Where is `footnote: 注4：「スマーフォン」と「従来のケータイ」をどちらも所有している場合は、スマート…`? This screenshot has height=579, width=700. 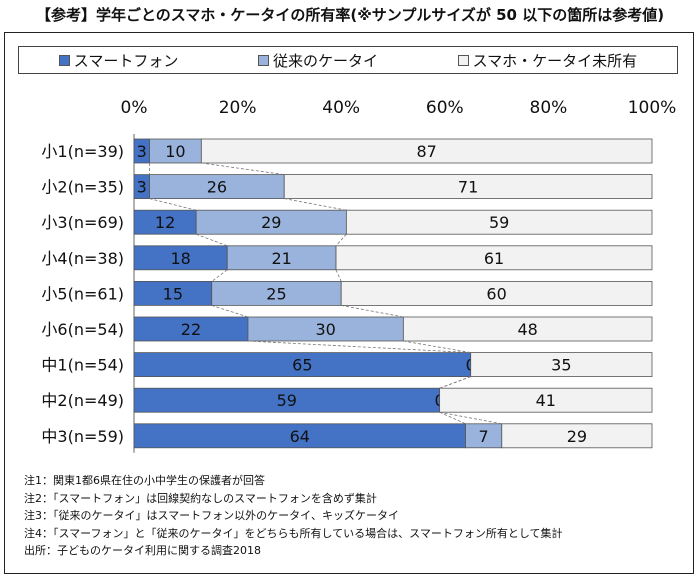
footnote: 注4：「スマーフォン」と「従来のケータイ」をどちらも所有している場合は、スマート… is located at coordinates (293, 533).